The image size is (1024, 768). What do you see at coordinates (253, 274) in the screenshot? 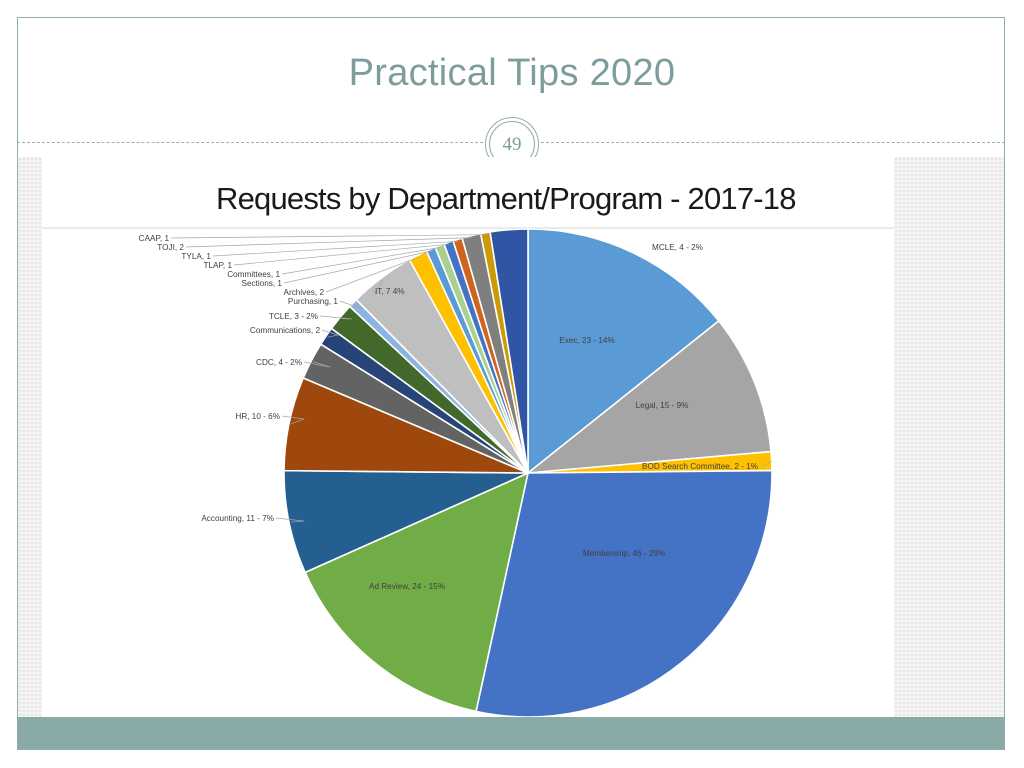
I see `pie-slice-label: Committees, 1` at bounding box center [253, 274].